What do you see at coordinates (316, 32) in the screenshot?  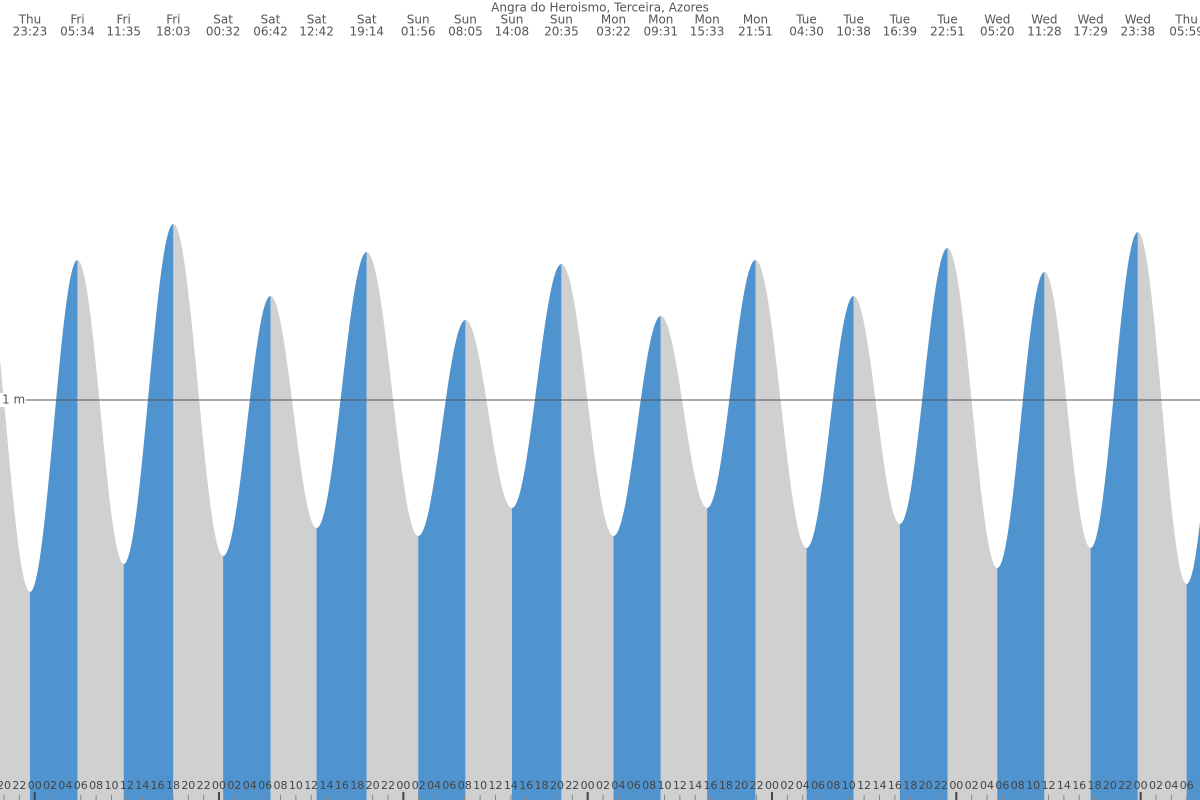 I see `extreme-time: 12:42` at bounding box center [316, 32].